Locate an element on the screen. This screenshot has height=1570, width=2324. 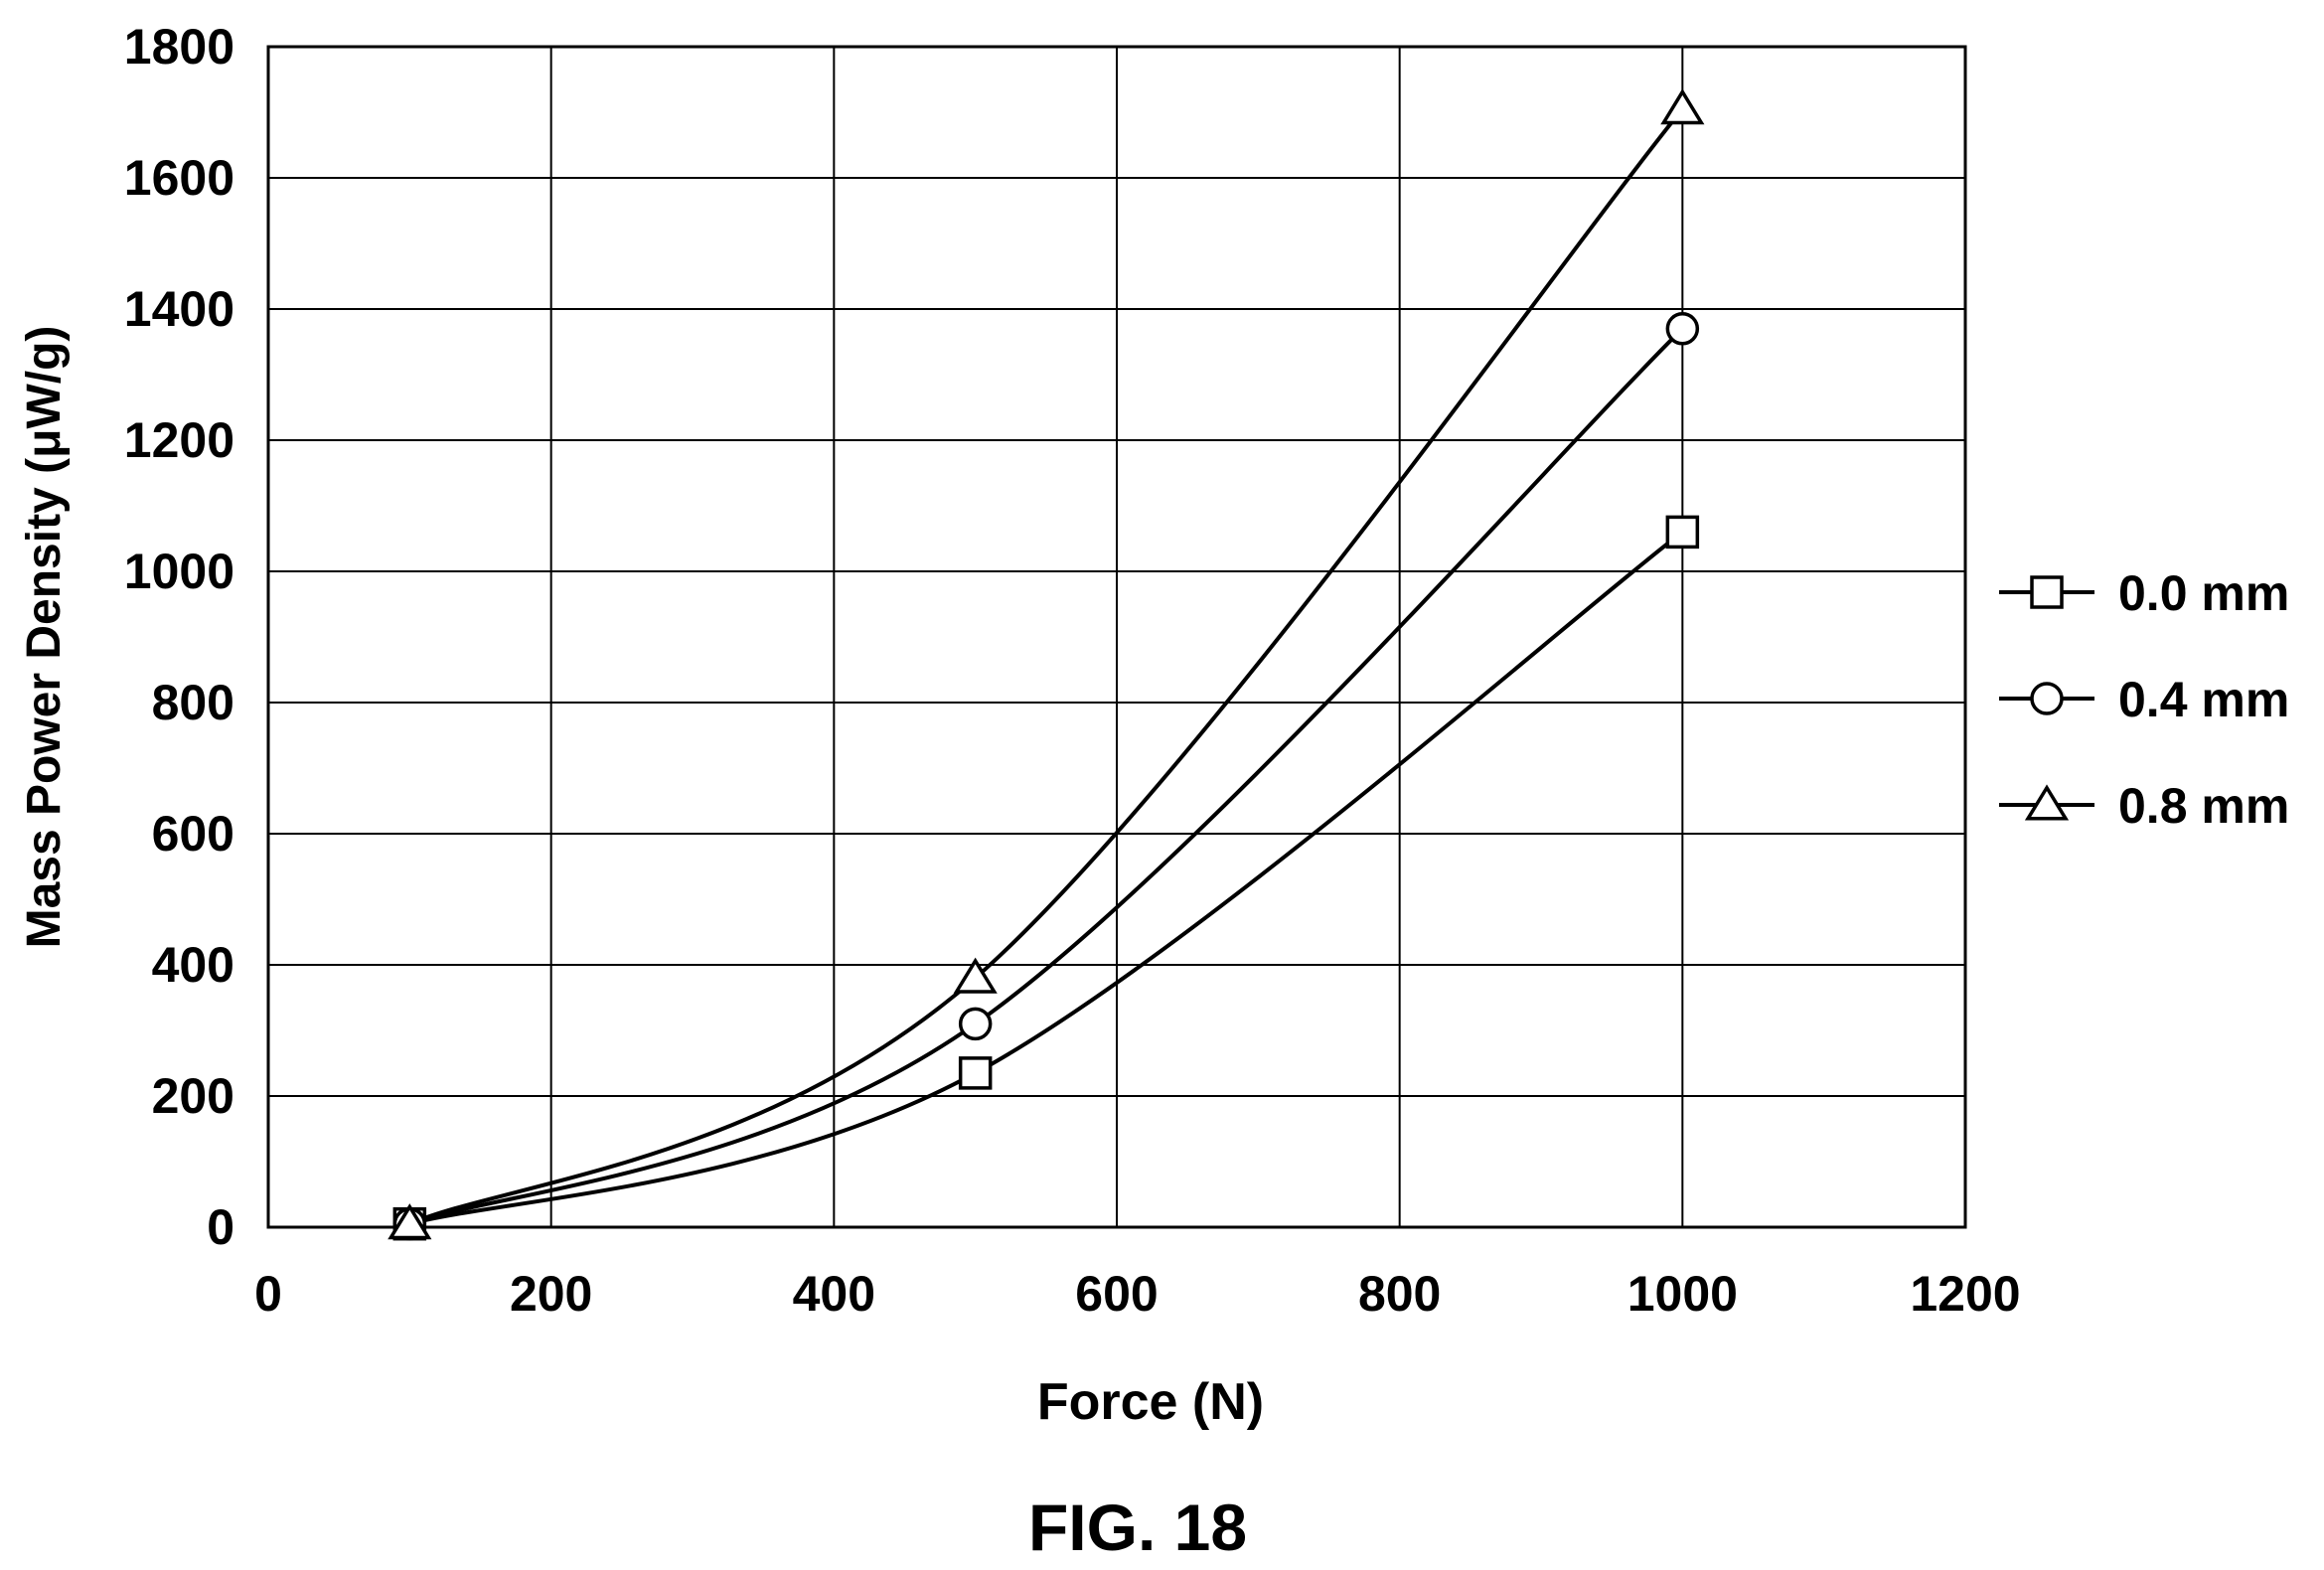
y-tick-label: 0 is located at coordinates (220, 1227).